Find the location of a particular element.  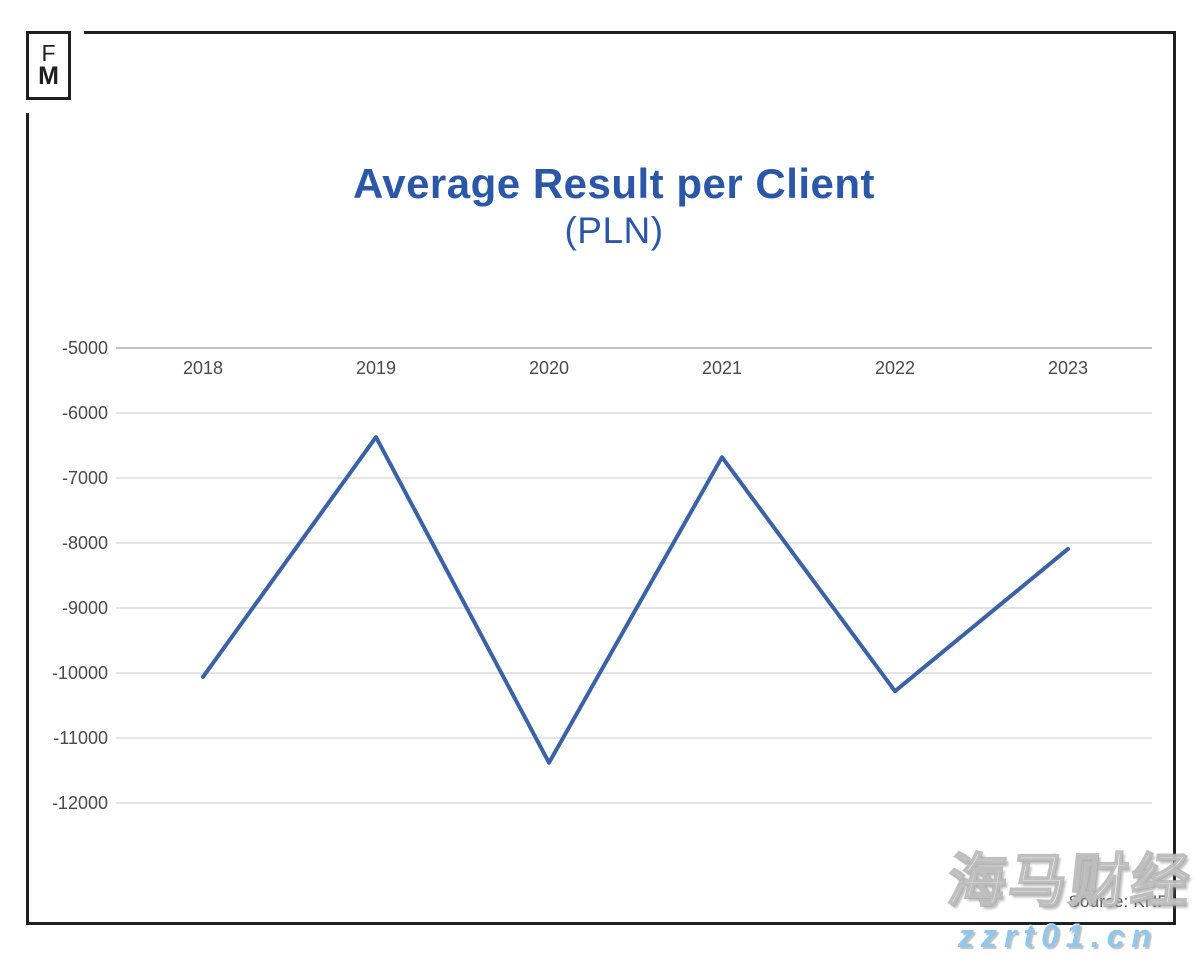

y-axis-tick-label: -9000 is located at coordinates (85, 608).